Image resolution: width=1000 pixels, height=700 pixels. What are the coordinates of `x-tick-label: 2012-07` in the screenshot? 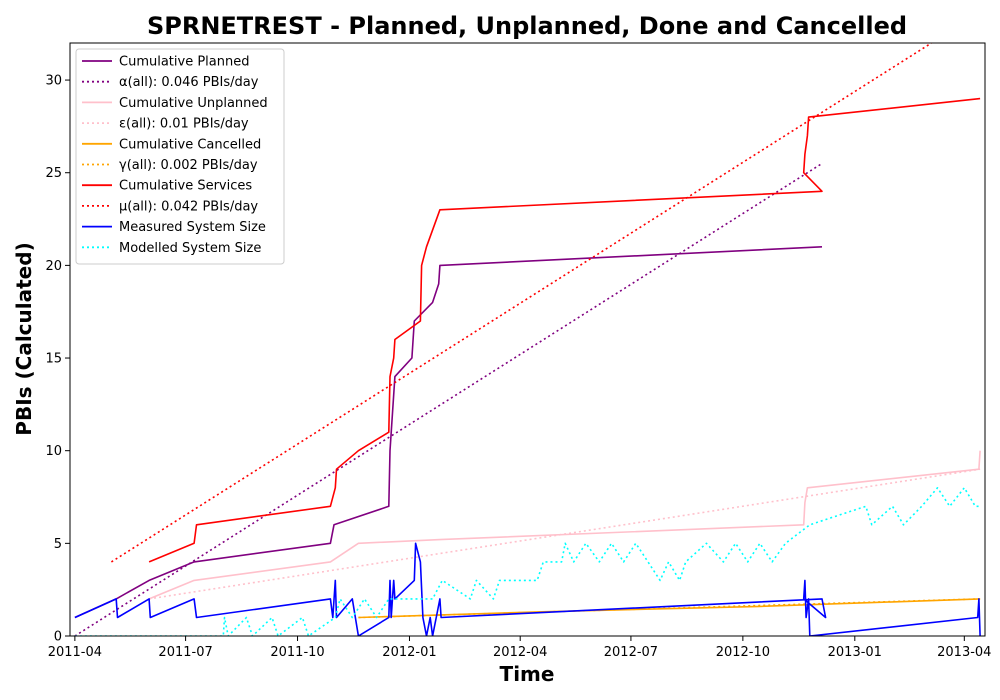 It's located at (631, 652).